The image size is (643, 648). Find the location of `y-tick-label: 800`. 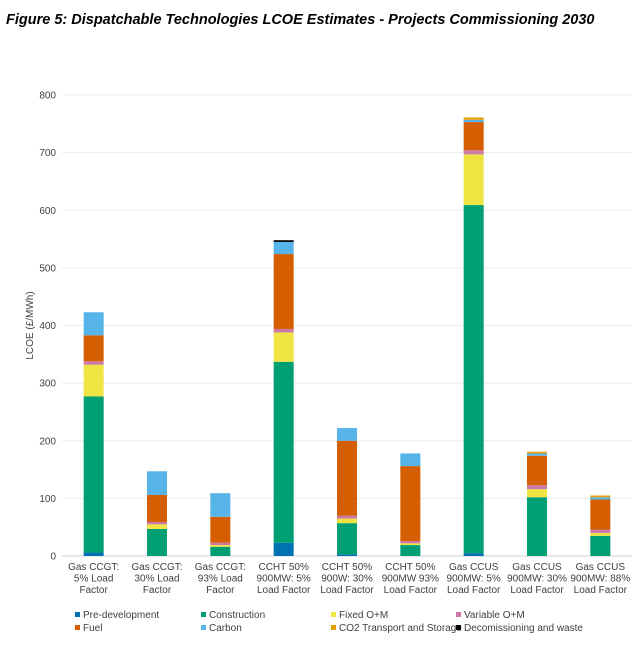

y-tick-label: 800 is located at coordinates (47, 96).